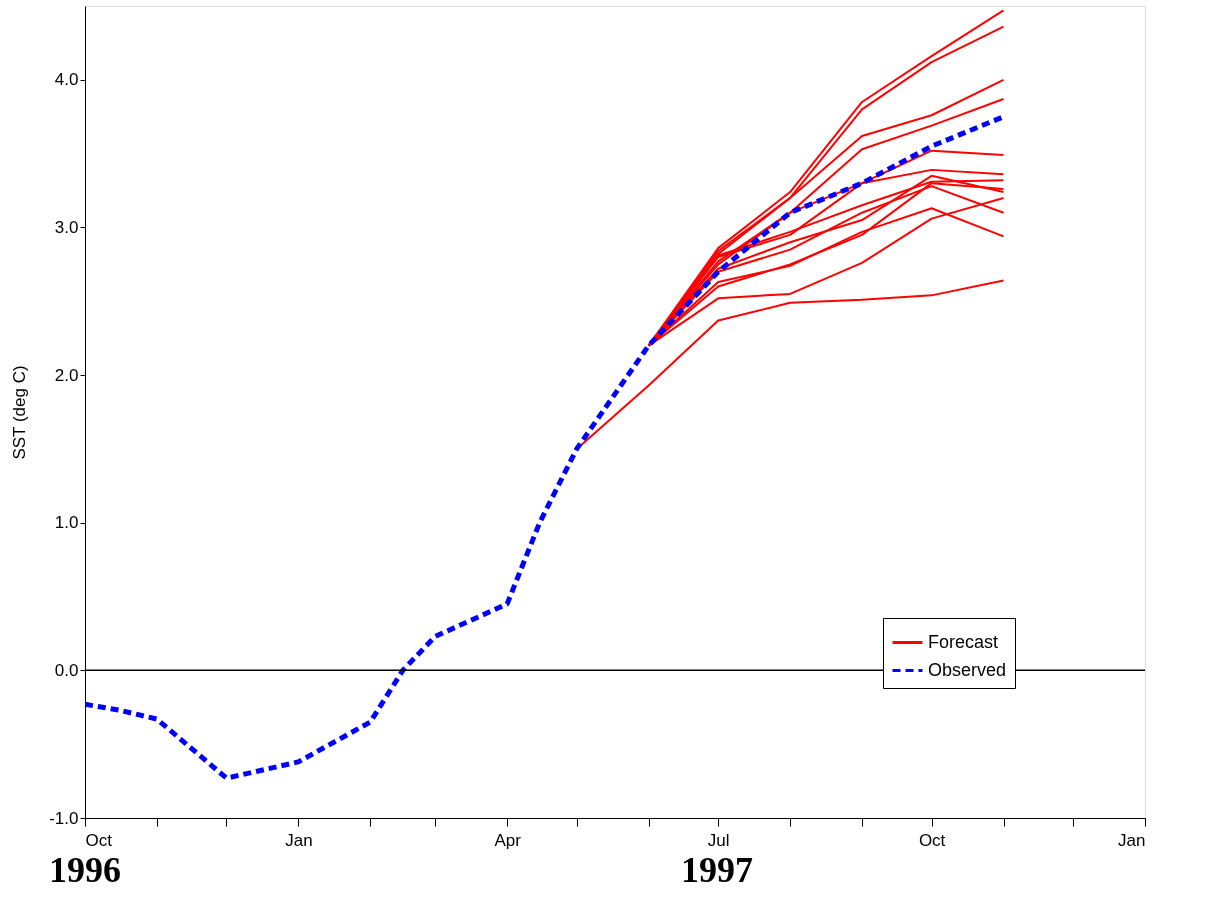 The width and height of the screenshot is (1230, 904). What do you see at coordinates (85, 870) in the screenshot?
I see `text: 1996` at bounding box center [85, 870].